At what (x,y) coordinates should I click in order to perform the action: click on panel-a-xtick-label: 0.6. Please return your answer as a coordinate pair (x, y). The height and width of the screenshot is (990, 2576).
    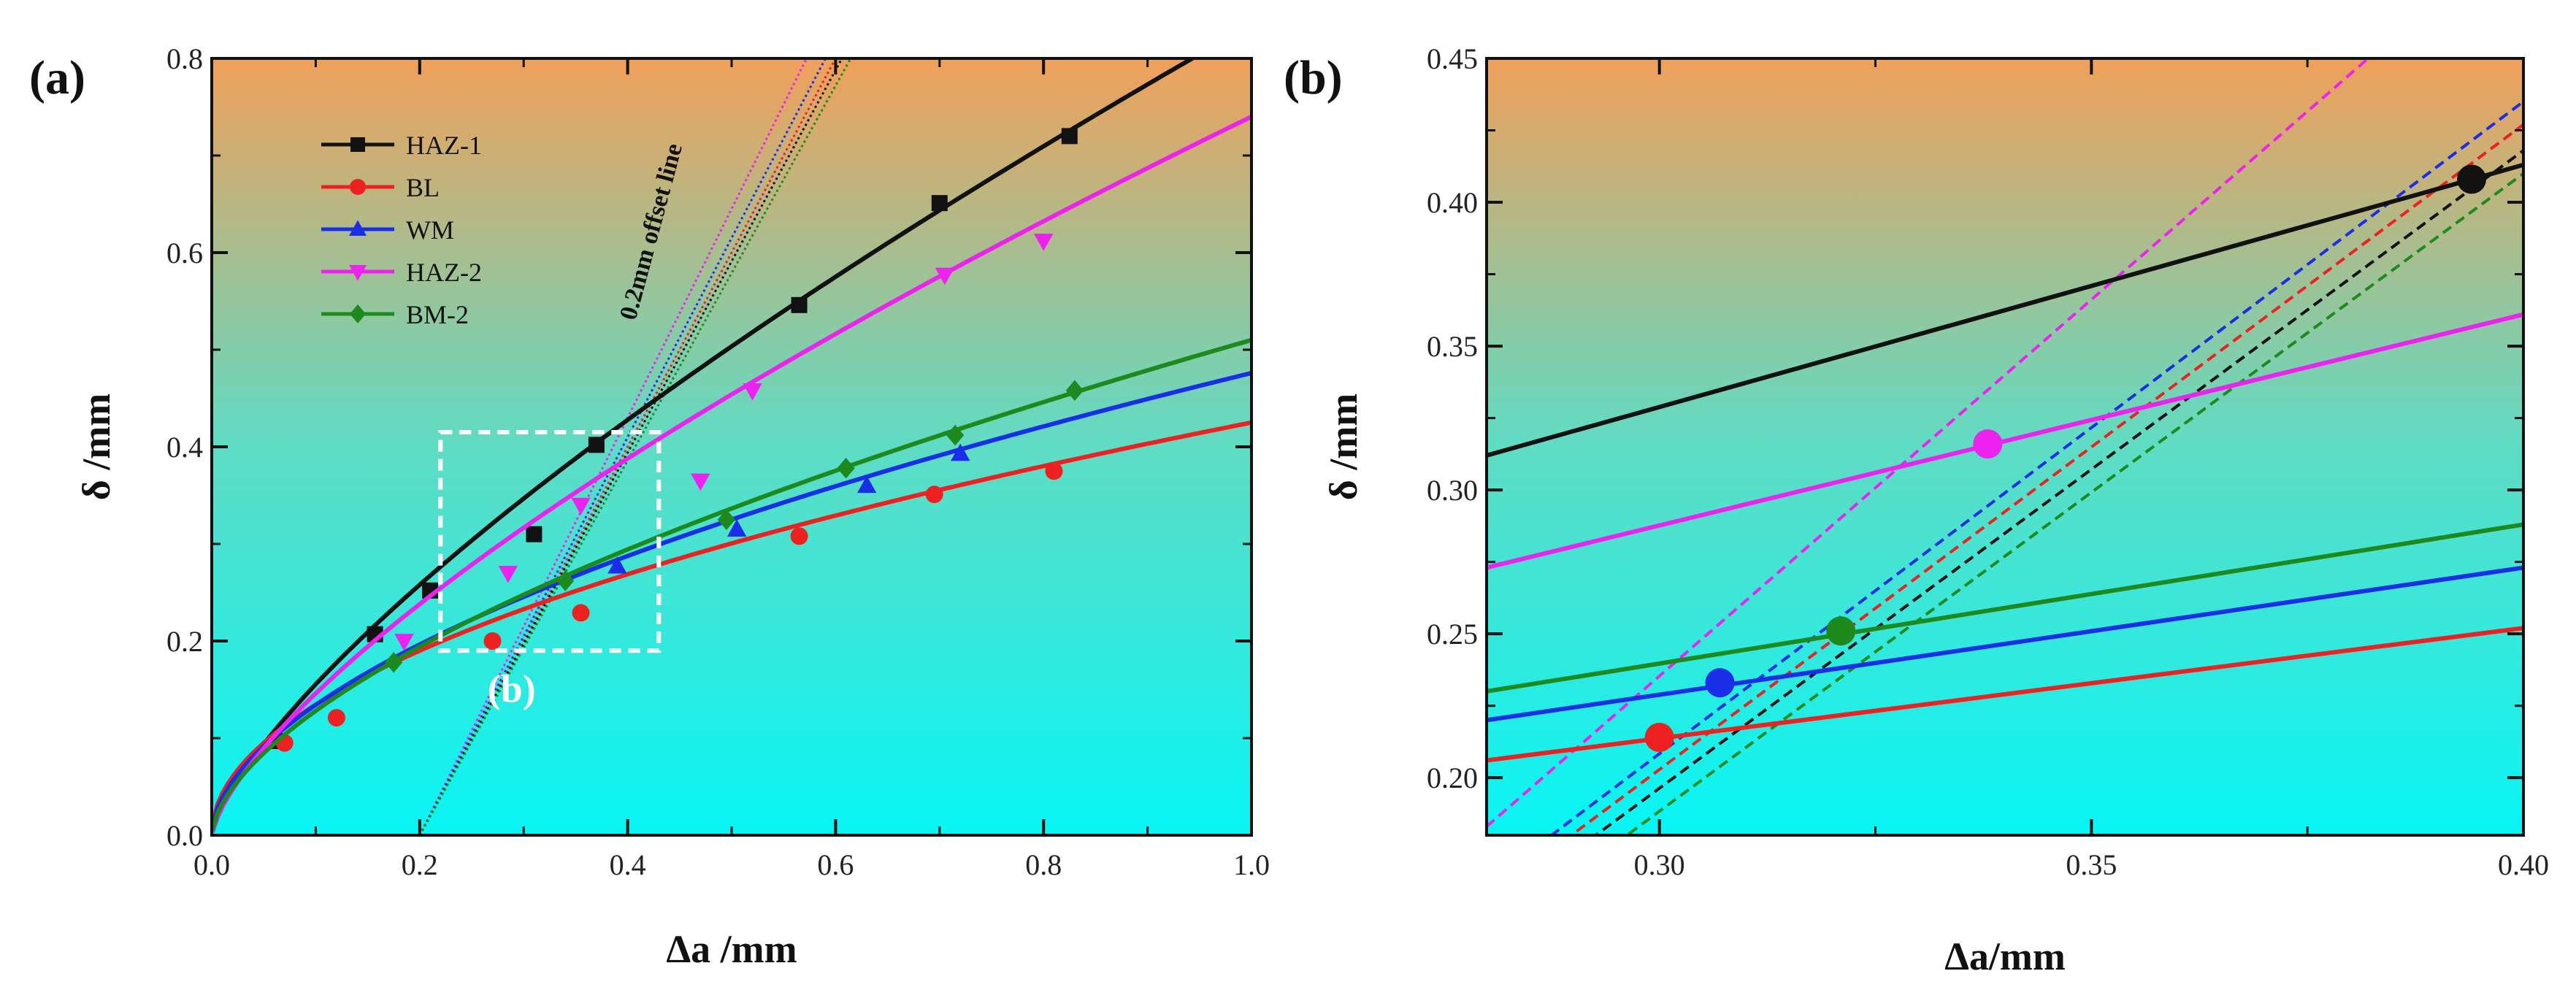
    Looking at the image, I should click on (835, 864).